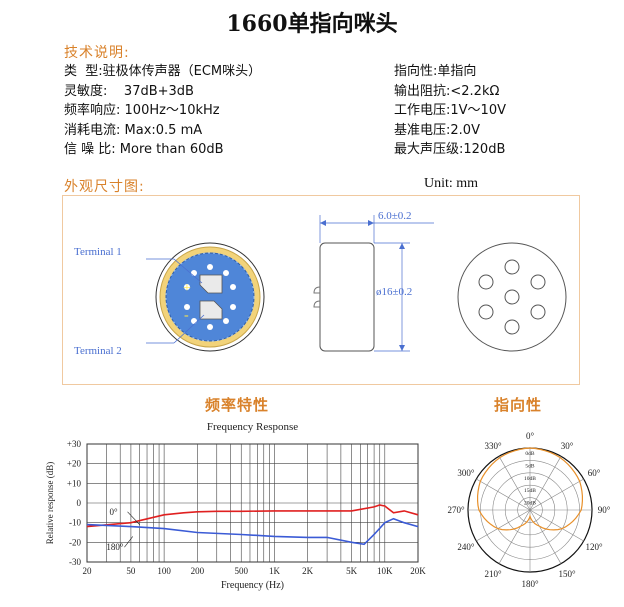 The height and width of the screenshot is (607, 624). Describe the element at coordinates (465, 130) in the screenshot. I see `spec-value: 2.0V` at that location.